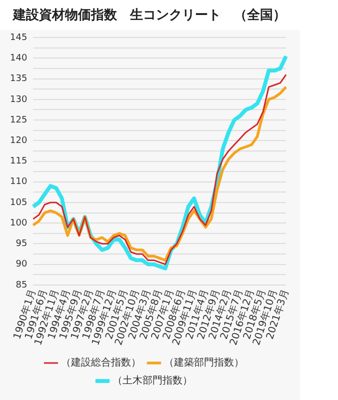 The image size is (338, 400). I want to click on y-tick-label: 115, so click(19, 161).